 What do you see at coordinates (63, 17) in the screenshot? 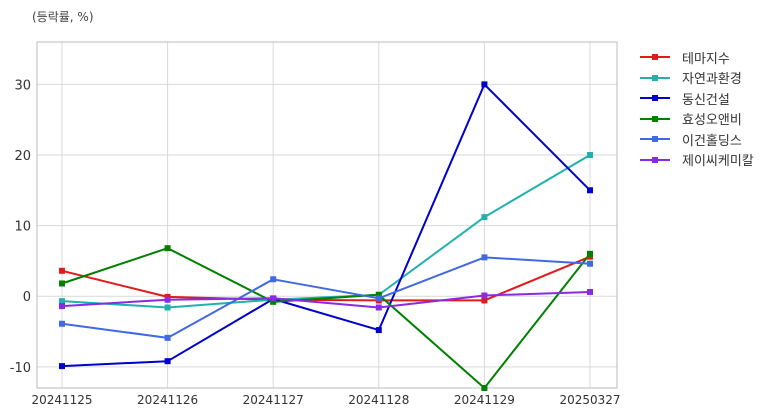
I see `unit-label: (등락률, %)` at bounding box center [63, 17].